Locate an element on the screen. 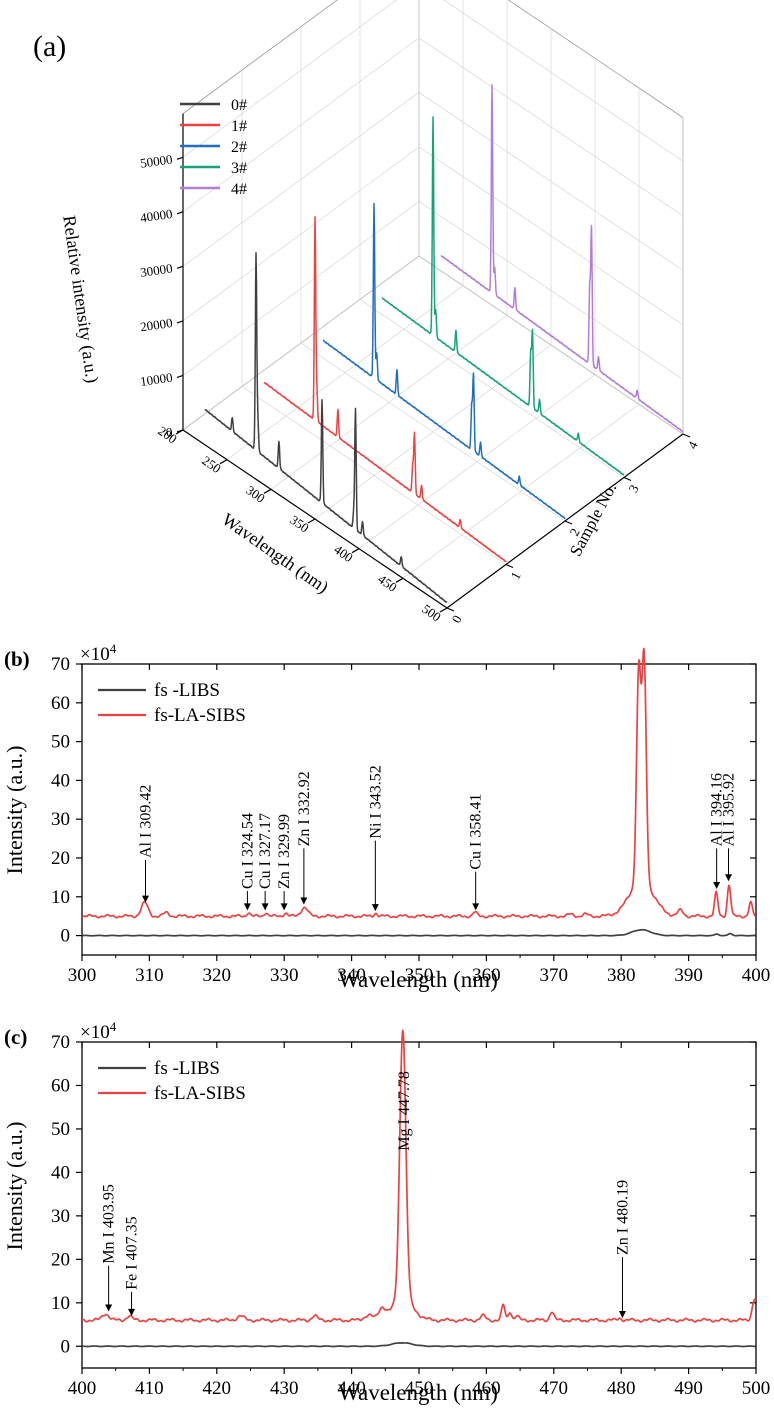  panel-c-x-tick-label: 480 is located at coordinates (621, 1388).